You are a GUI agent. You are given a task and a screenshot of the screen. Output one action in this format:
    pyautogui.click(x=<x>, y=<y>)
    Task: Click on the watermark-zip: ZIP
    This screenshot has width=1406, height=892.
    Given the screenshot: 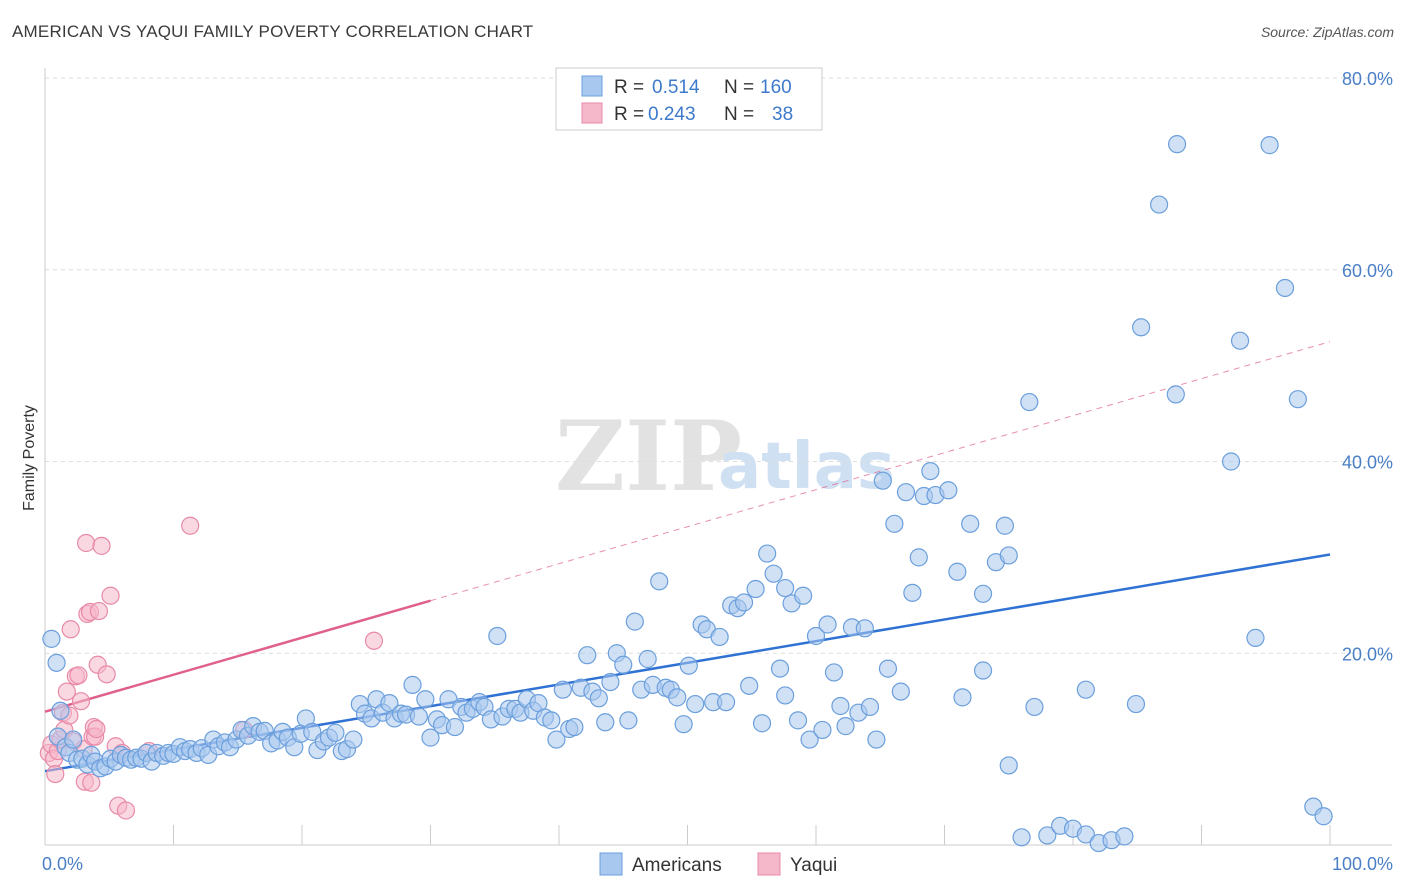 What is the action you would take?
    pyautogui.click(x=648, y=456)
    